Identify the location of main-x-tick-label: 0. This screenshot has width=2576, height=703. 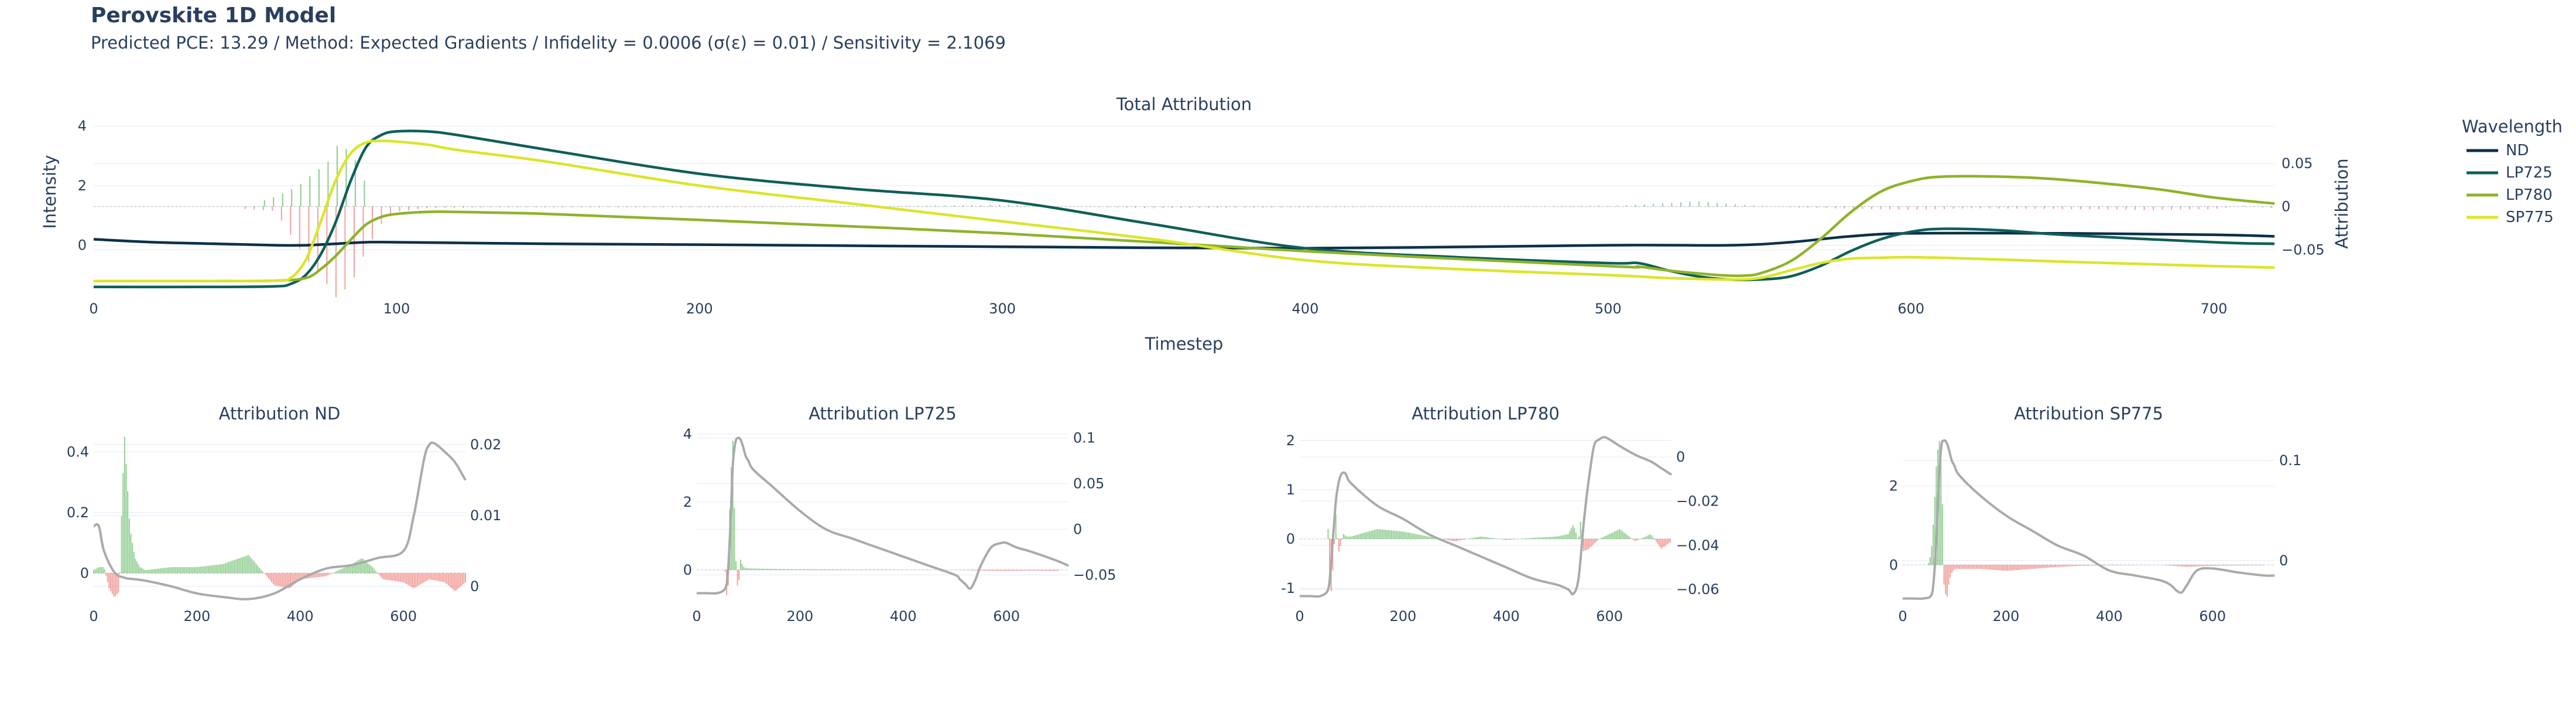
(93, 309).